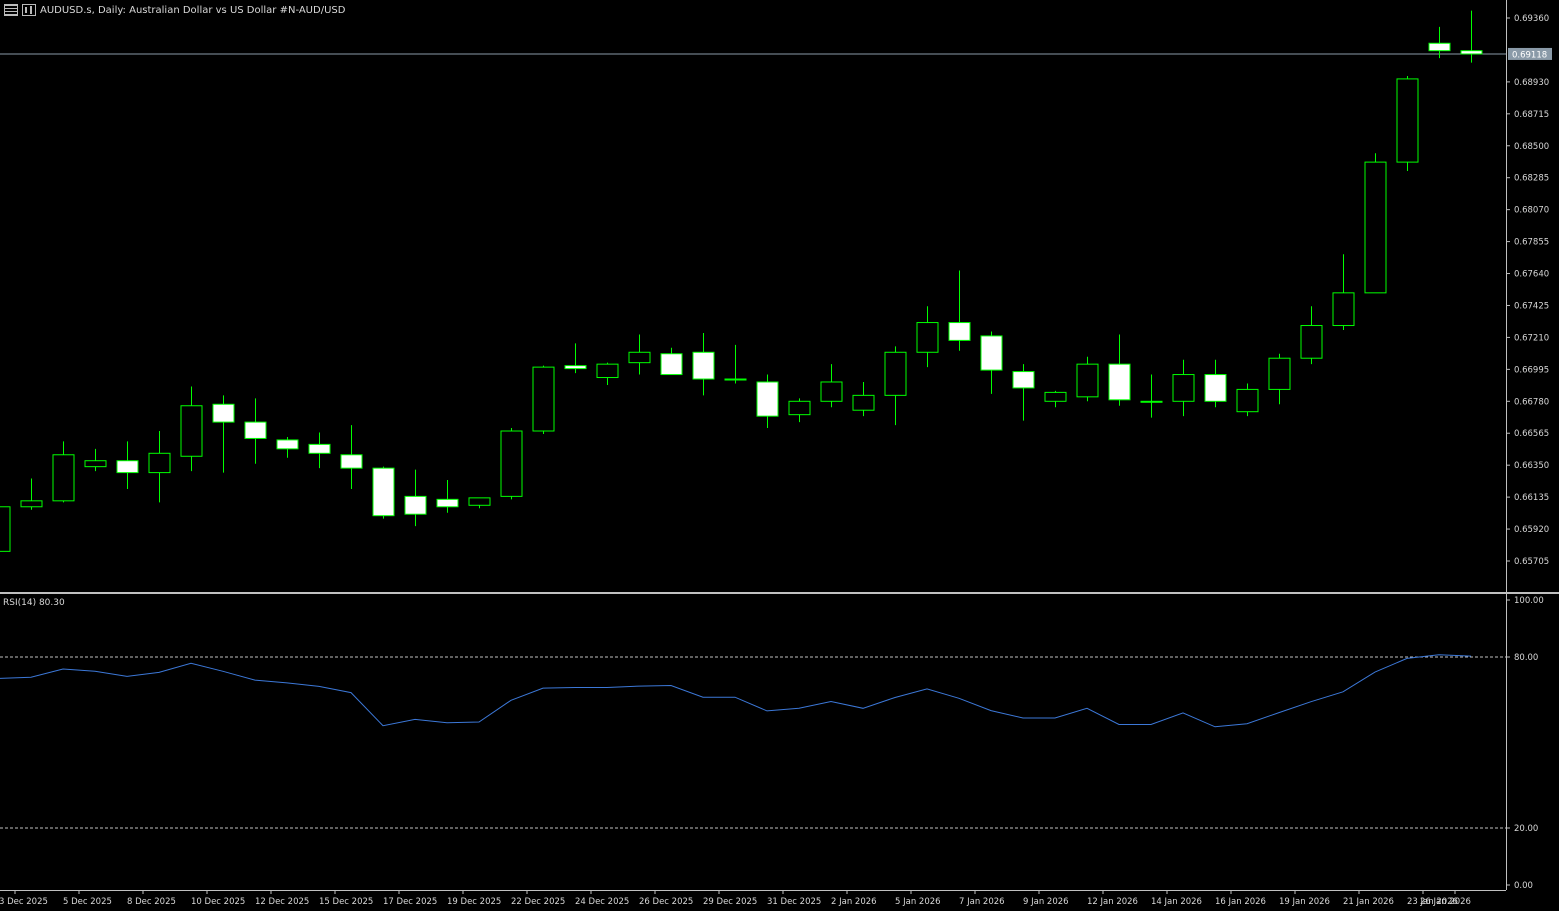 Image resolution: width=1559 pixels, height=911 pixels. I want to click on price-tick-label: 0.69360, so click(1531, 19).